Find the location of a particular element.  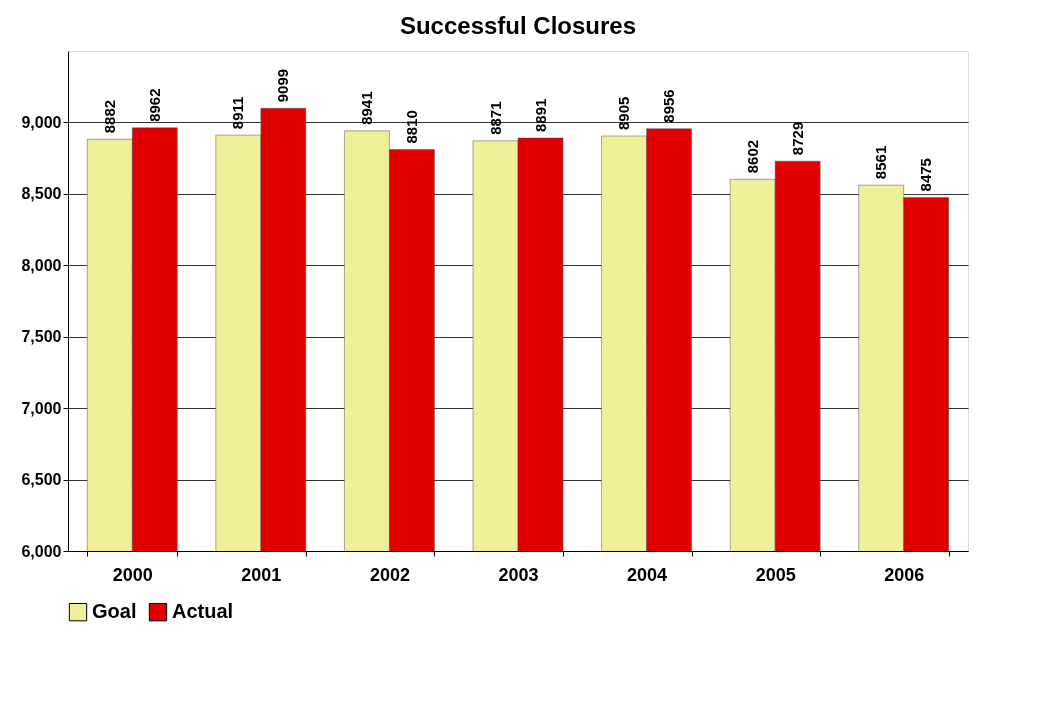

x-tick-label: 2001 is located at coordinates (261, 574).